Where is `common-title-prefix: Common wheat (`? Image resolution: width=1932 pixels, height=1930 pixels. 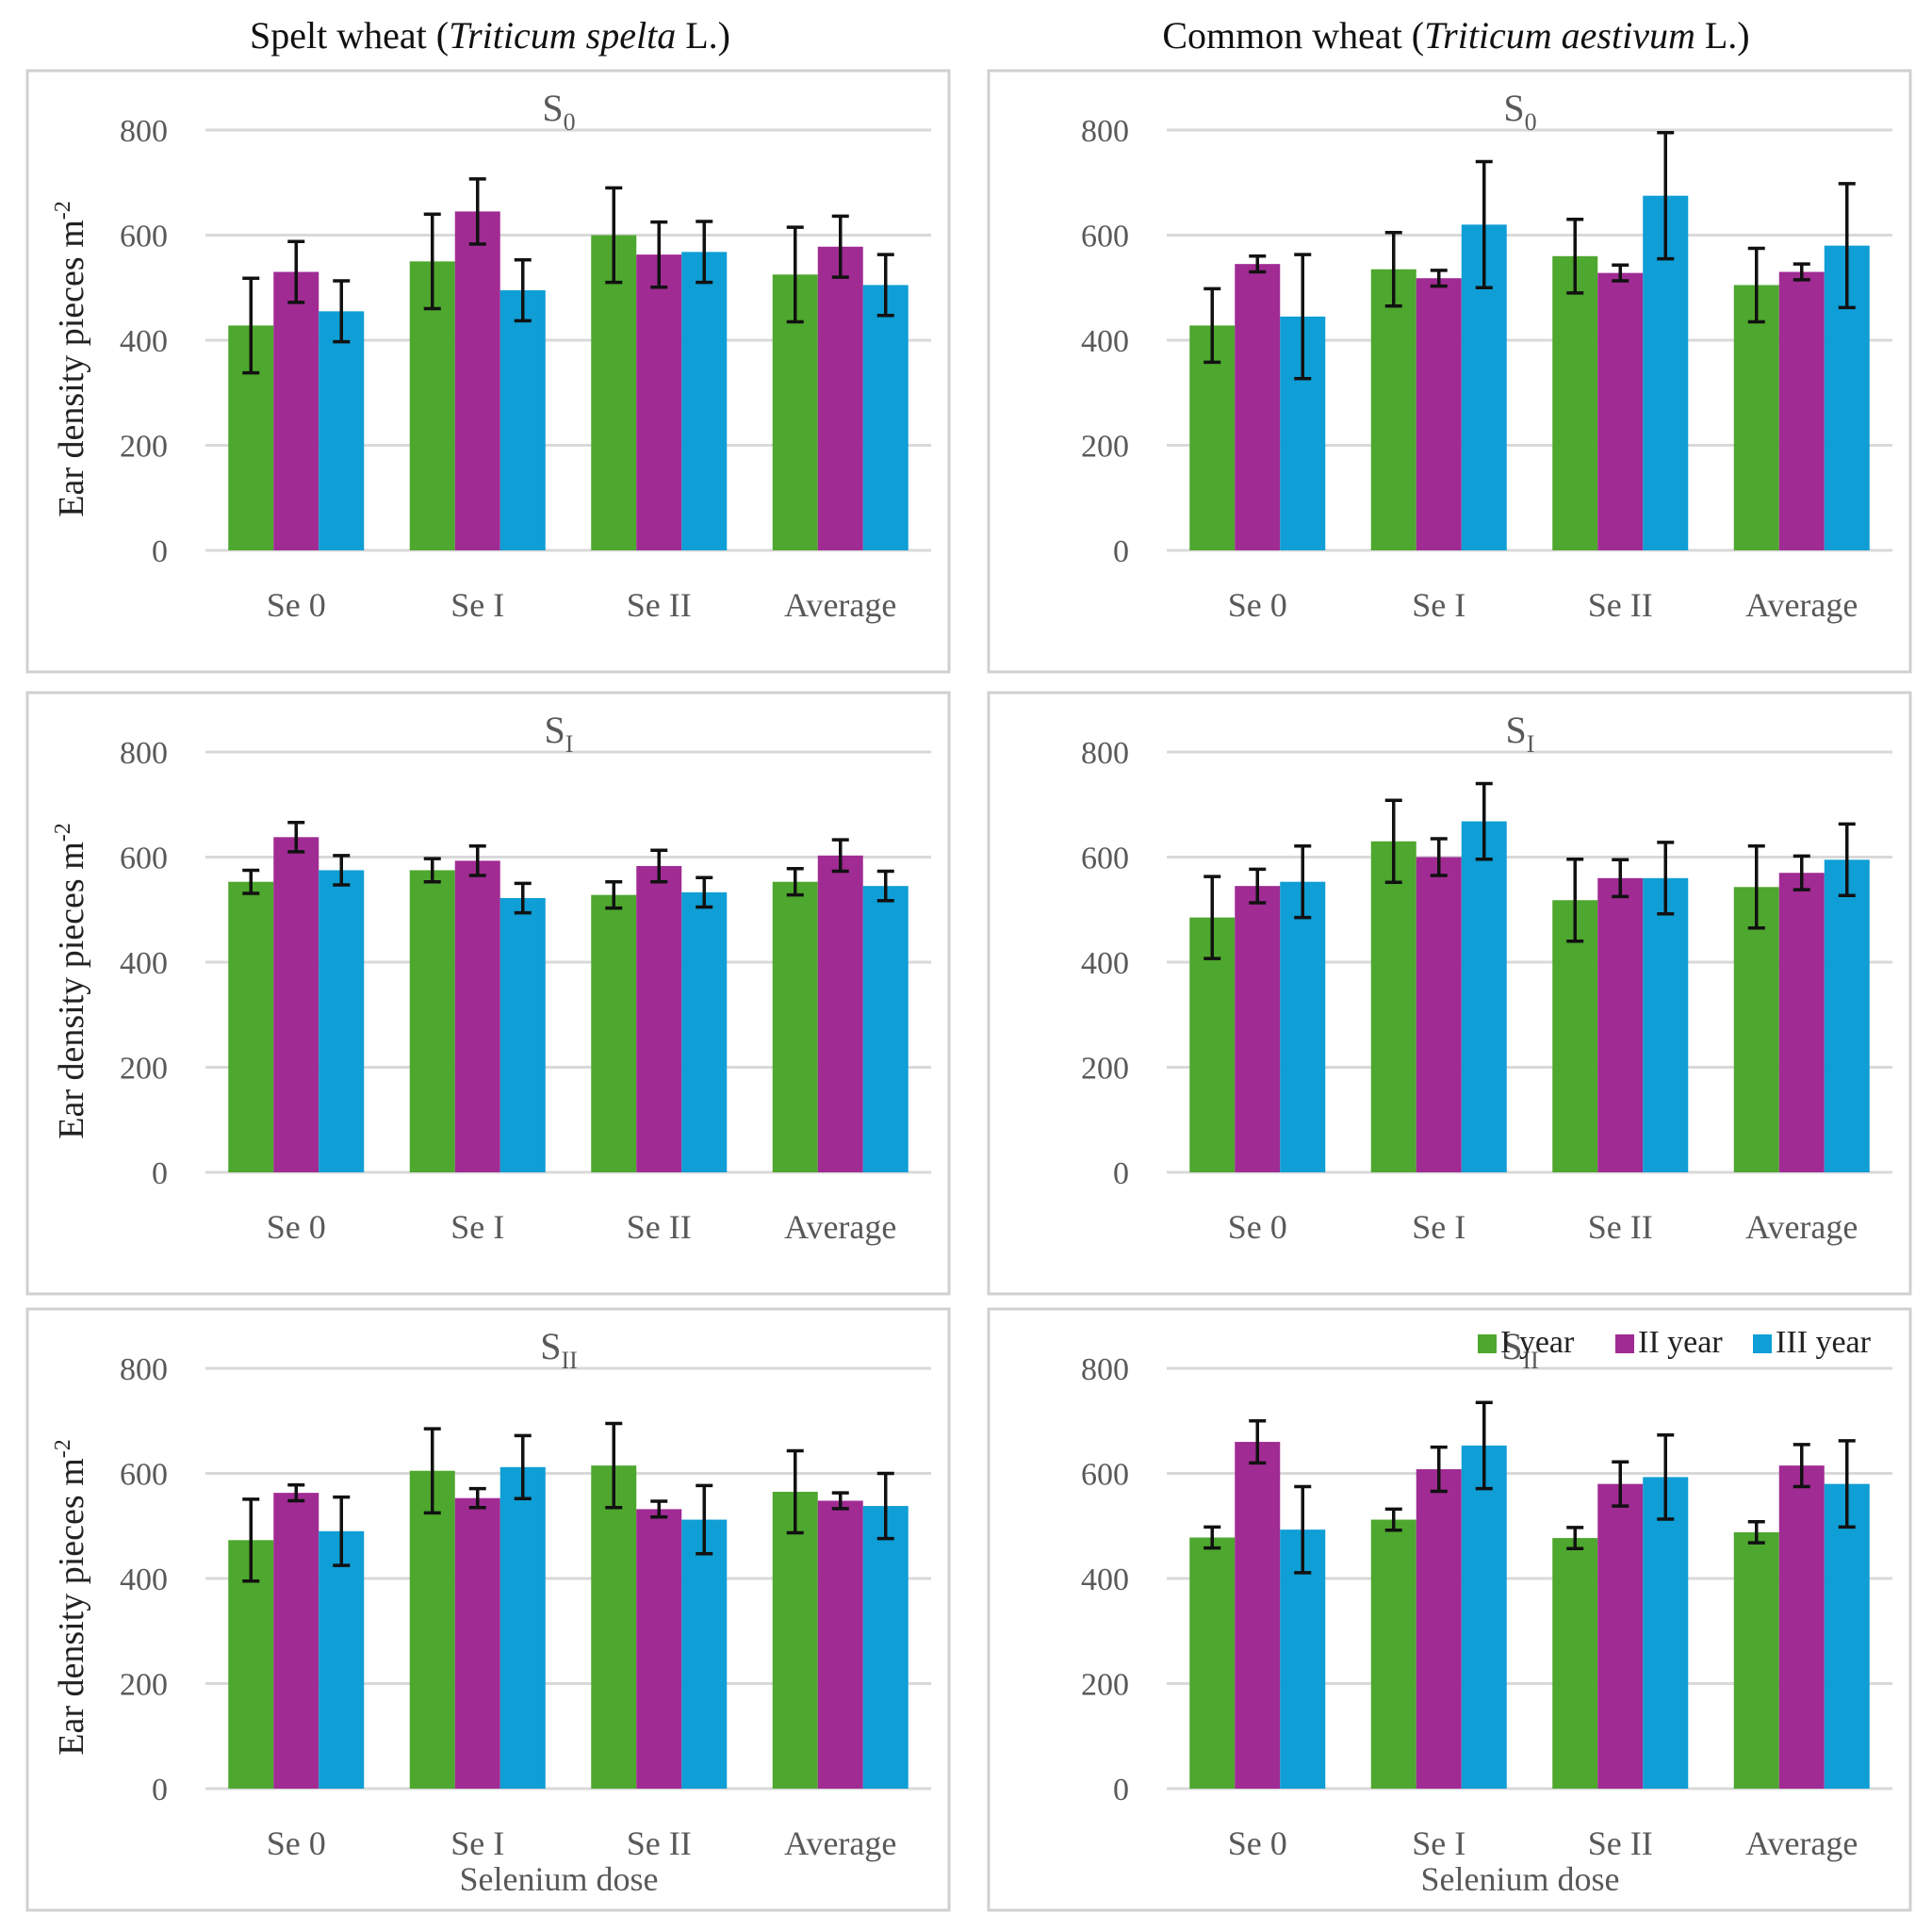 common-title-prefix: Common wheat ( is located at coordinates (1293, 35).